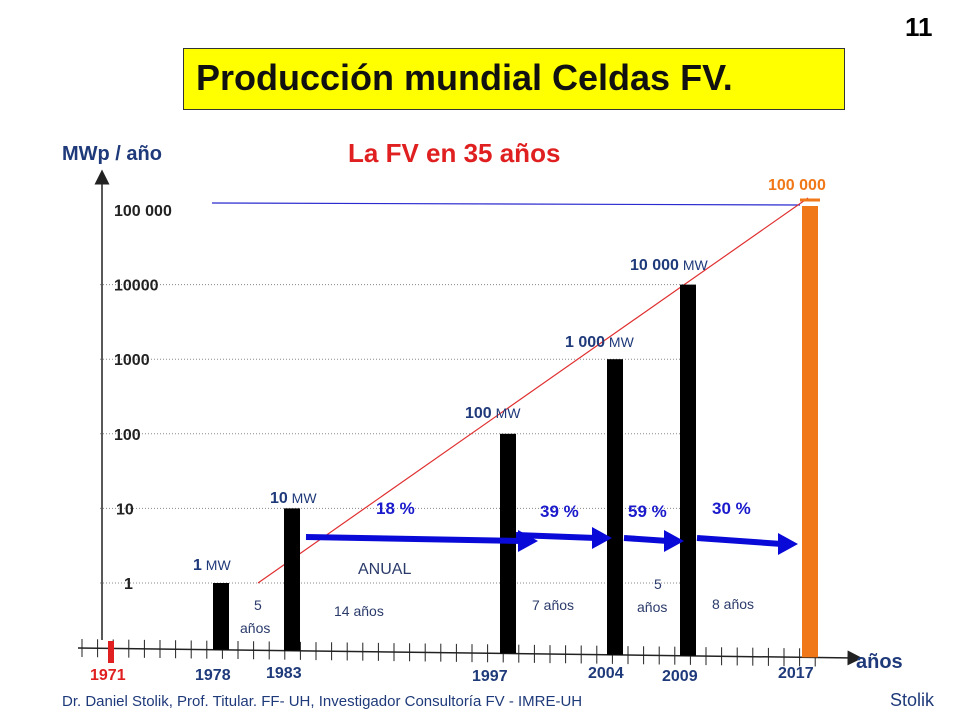 The height and width of the screenshot is (720, 960). Describe the element at coordinates (108, 675) in the screenshot. I see `start-year-label: 1971` at that location.